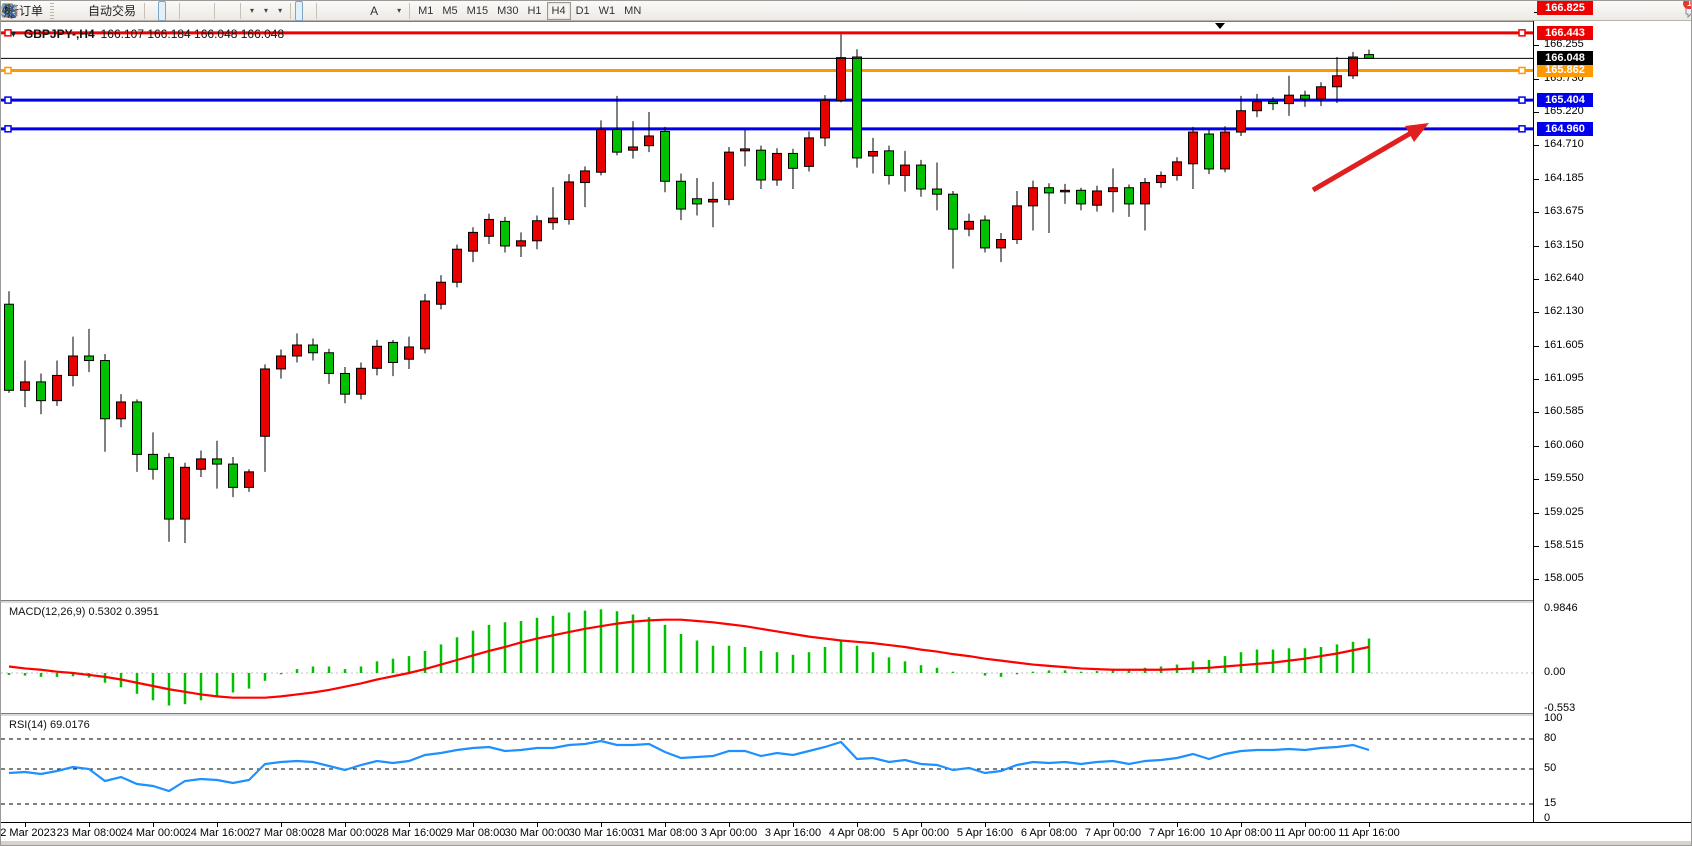  I want to click on tf-m1: M1, so click(426, 10).